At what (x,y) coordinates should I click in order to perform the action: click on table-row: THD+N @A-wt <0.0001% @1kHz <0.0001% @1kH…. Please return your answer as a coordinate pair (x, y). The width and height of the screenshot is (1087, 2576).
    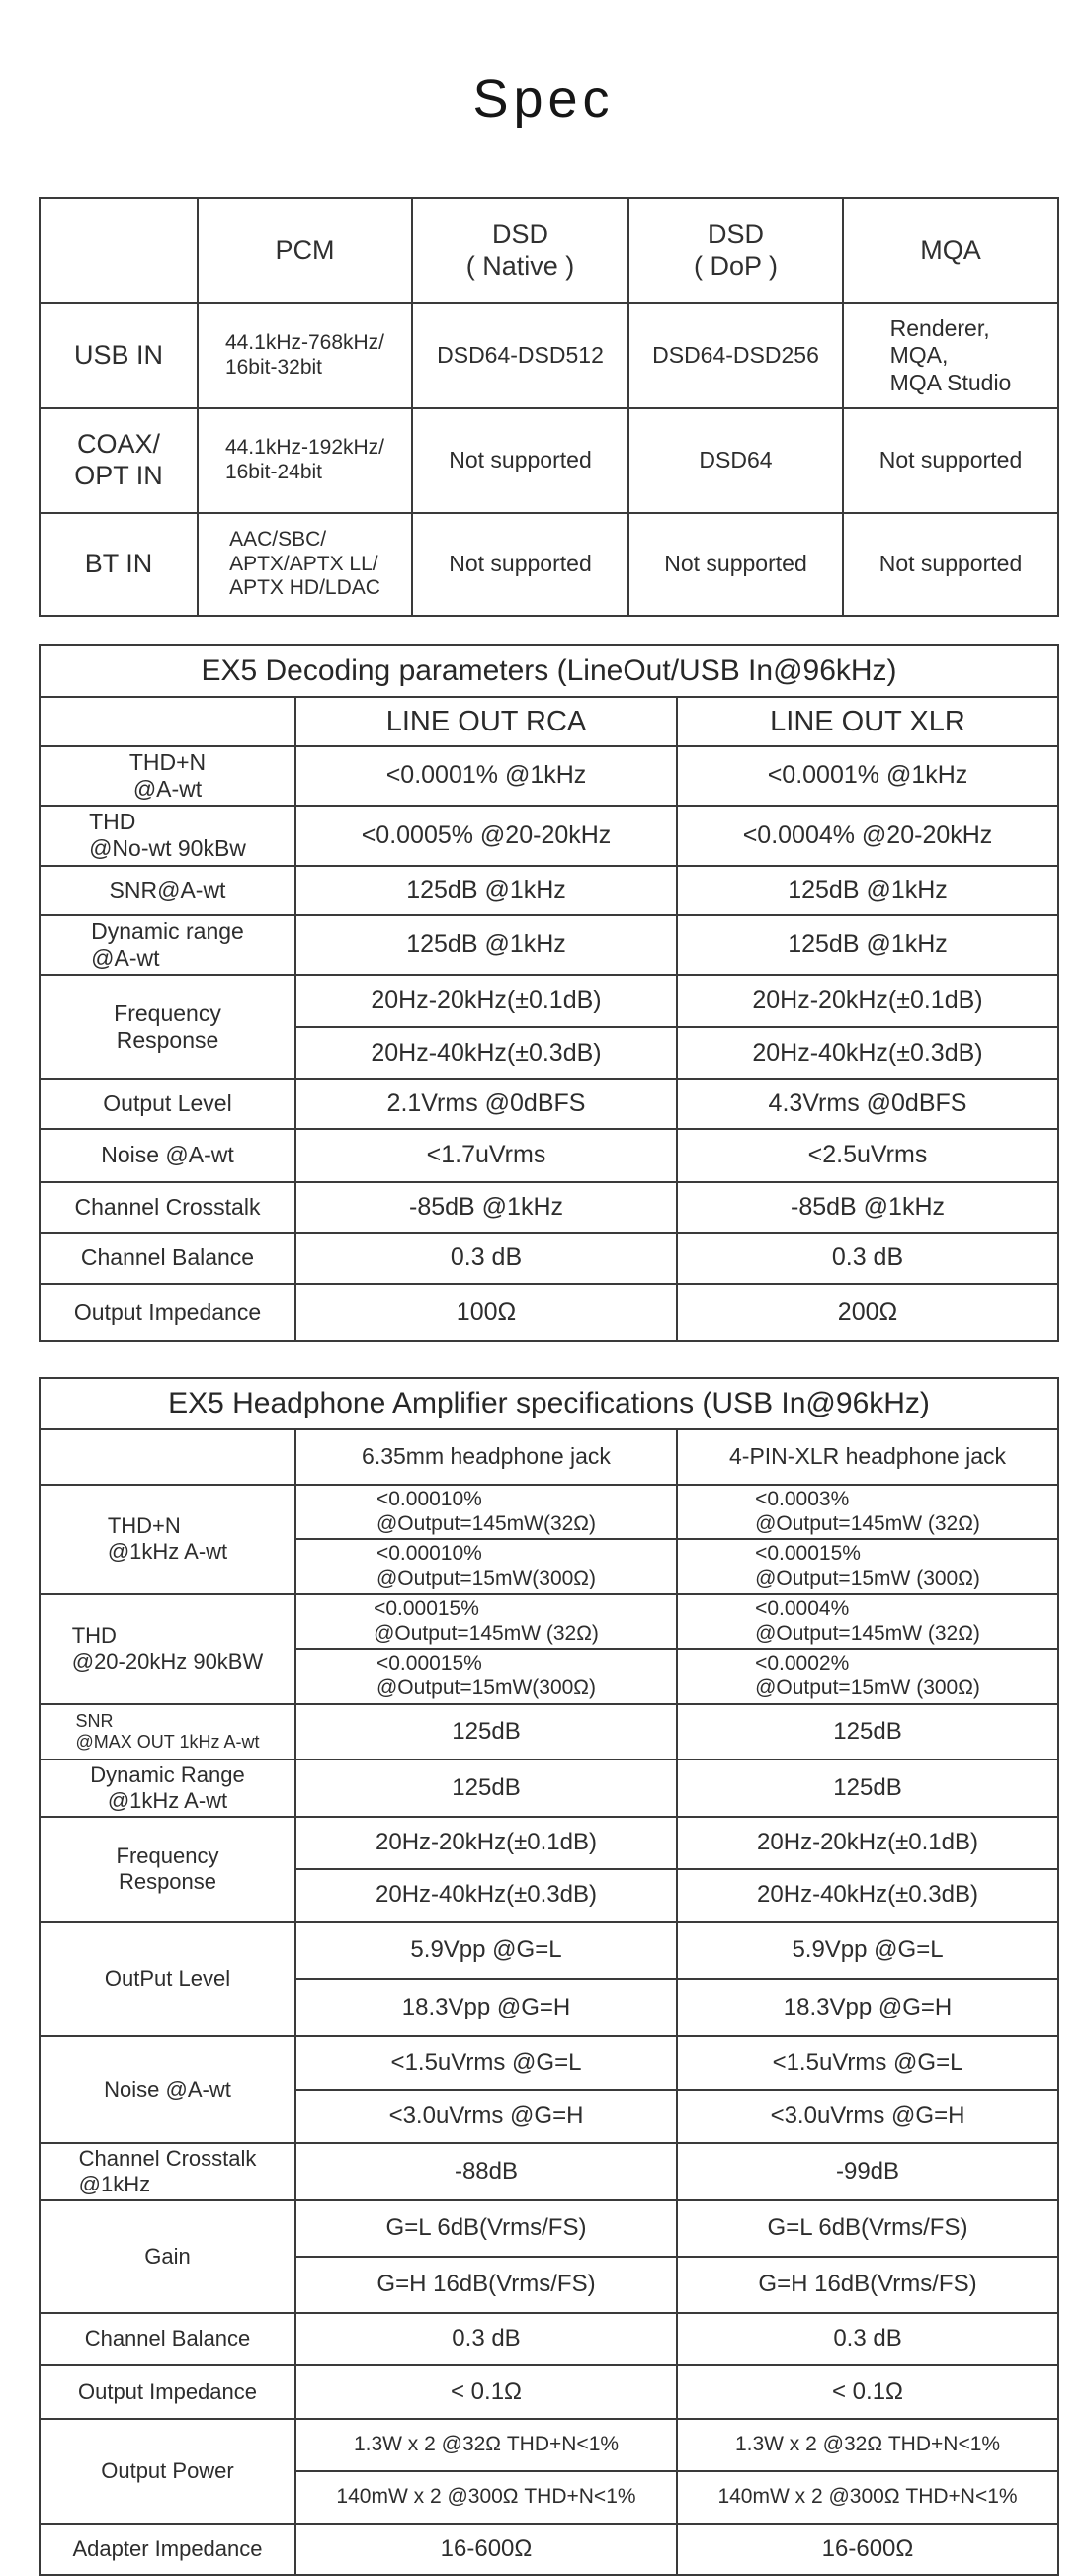
    Looking at the image, I should click on (549, 776).